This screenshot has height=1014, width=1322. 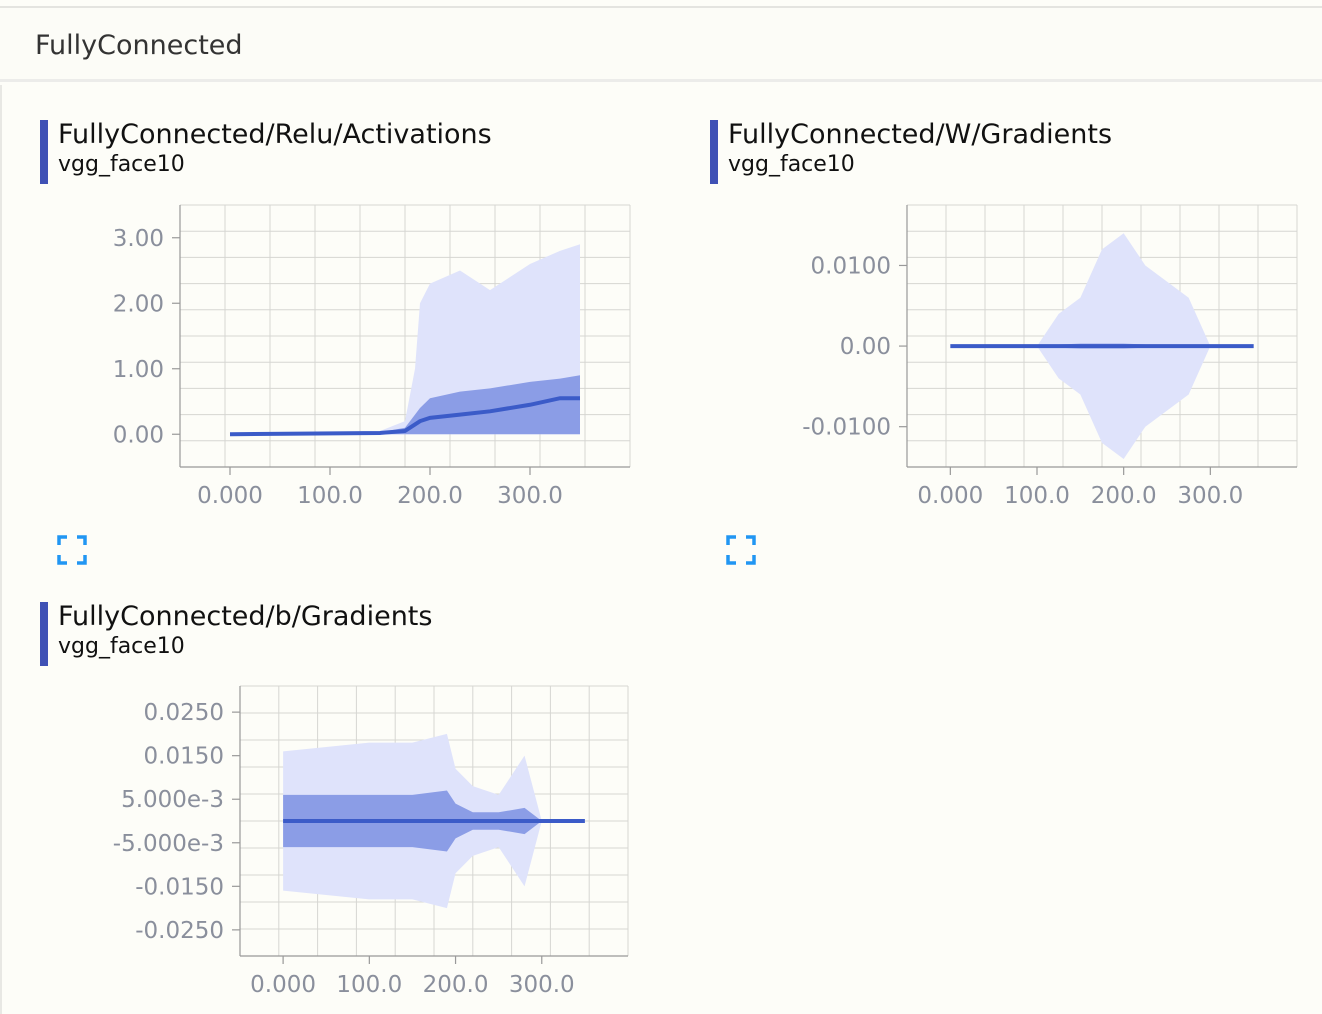 I want to click on group-left-border, so click(x=1, y=549).